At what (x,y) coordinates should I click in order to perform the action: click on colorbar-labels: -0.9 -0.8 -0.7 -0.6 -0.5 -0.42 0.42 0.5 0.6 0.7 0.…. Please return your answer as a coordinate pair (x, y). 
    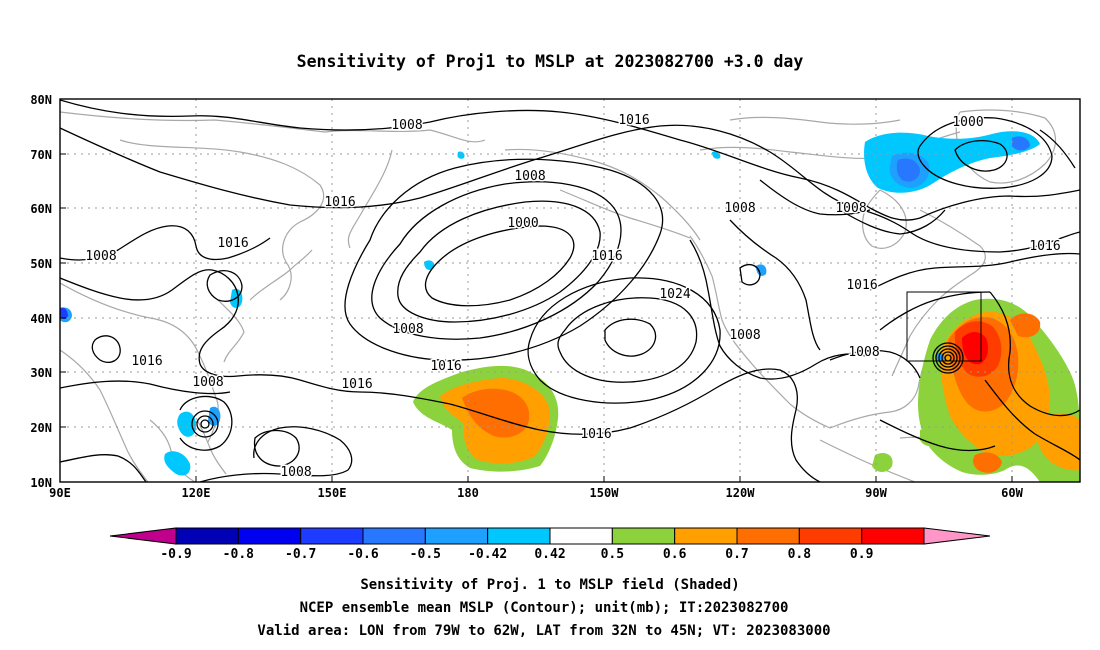
    Looking at the image, I should click on (516, 554).